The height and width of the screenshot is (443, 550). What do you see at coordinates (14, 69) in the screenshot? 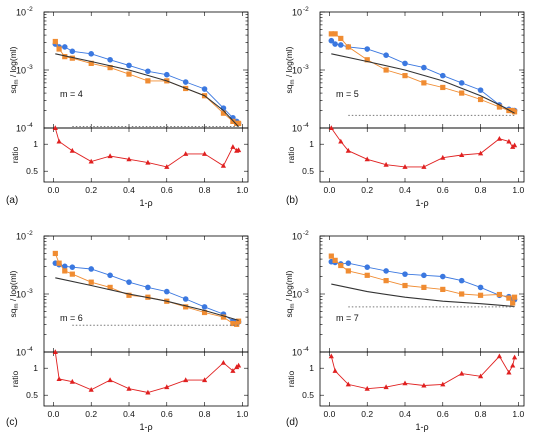
I see `panel-a-top-ylabel: sqm / log(ml)` at bounding box center [14, 69].